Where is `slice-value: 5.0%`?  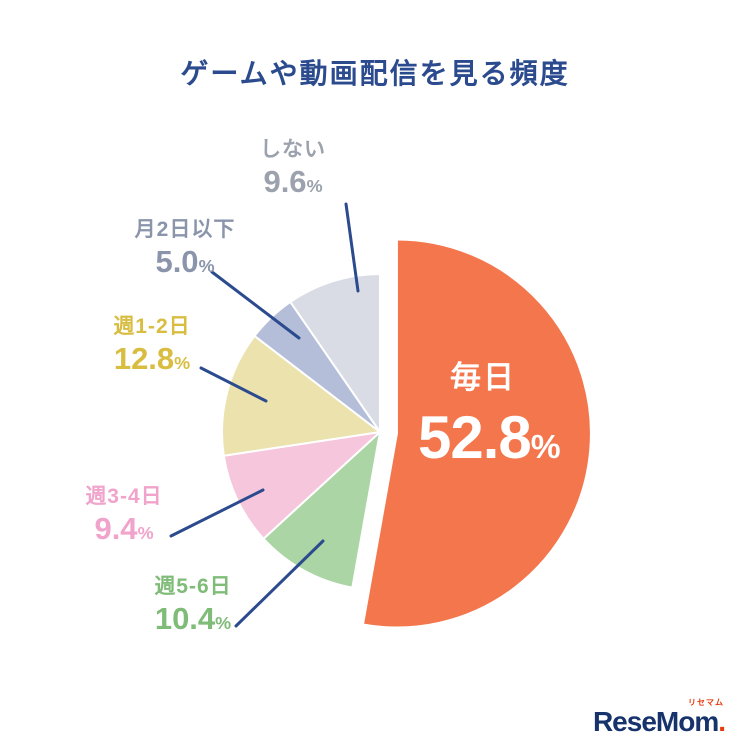 slice-value: 5.0% is located at coordinates (185, 262).